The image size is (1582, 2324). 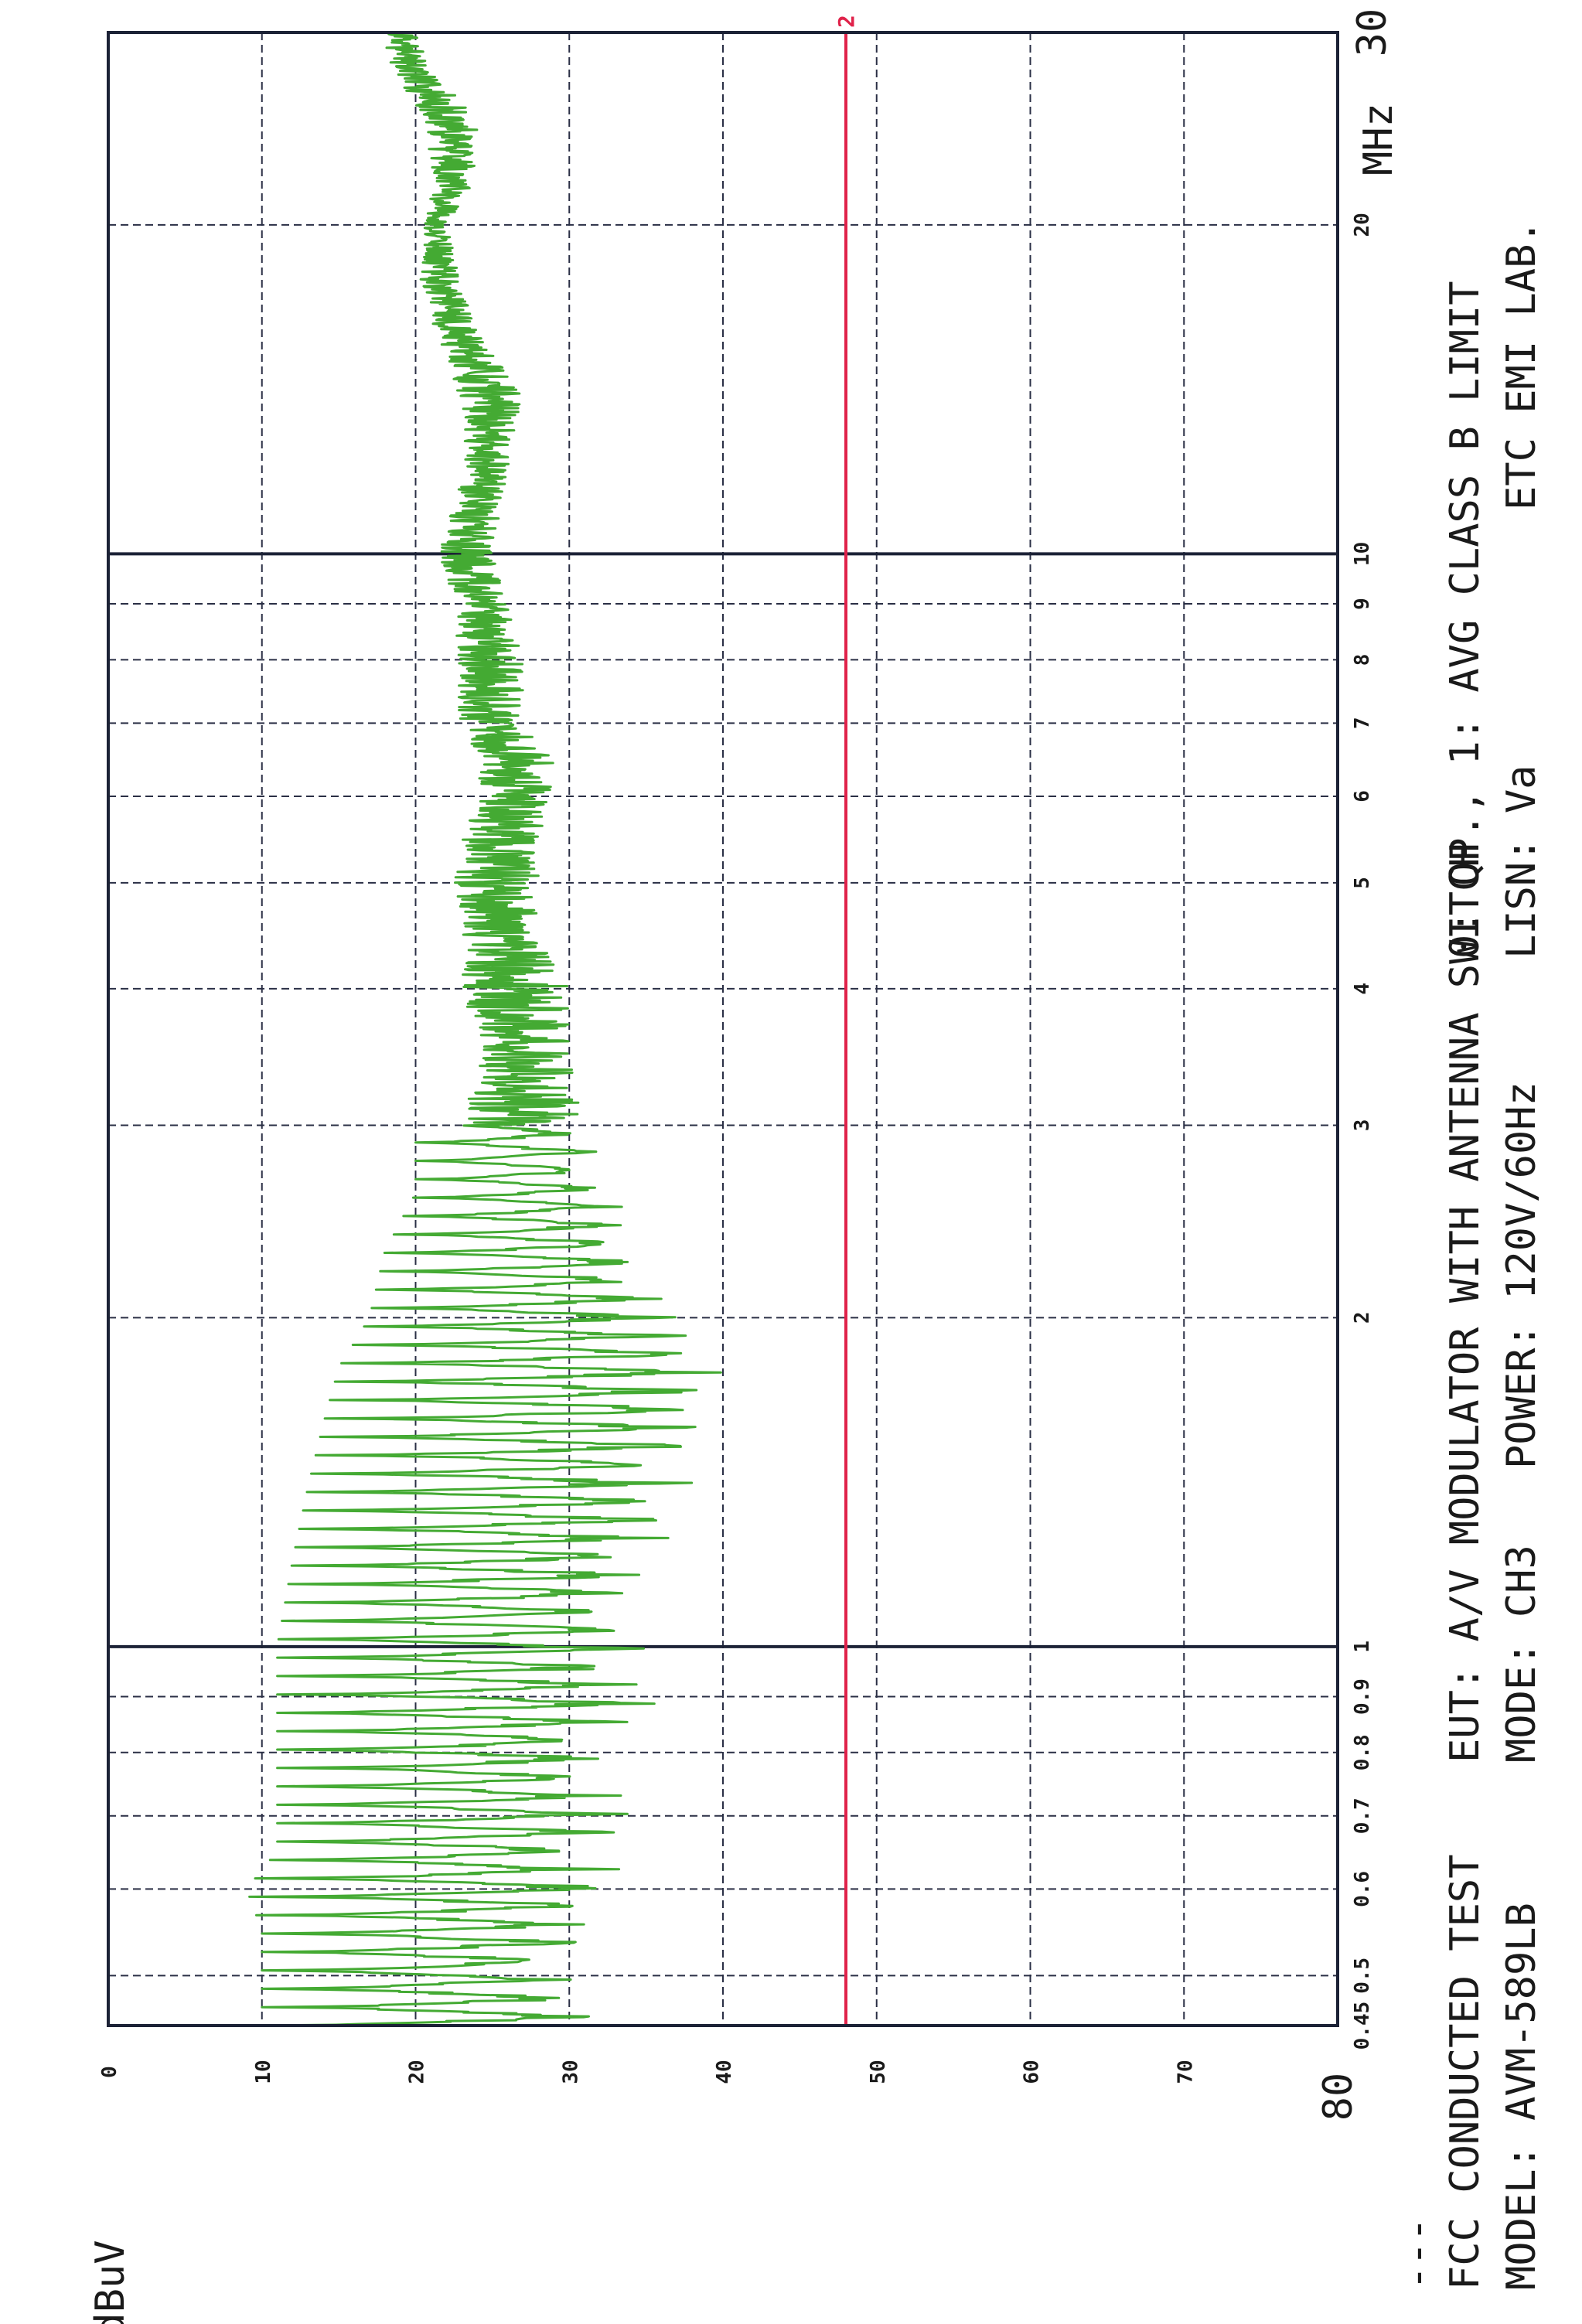 What do you see at coordinates (1362, 1752) in the screenshot?
I see `x-tick-label: 0.8` at bounding box center [1362, 1752].